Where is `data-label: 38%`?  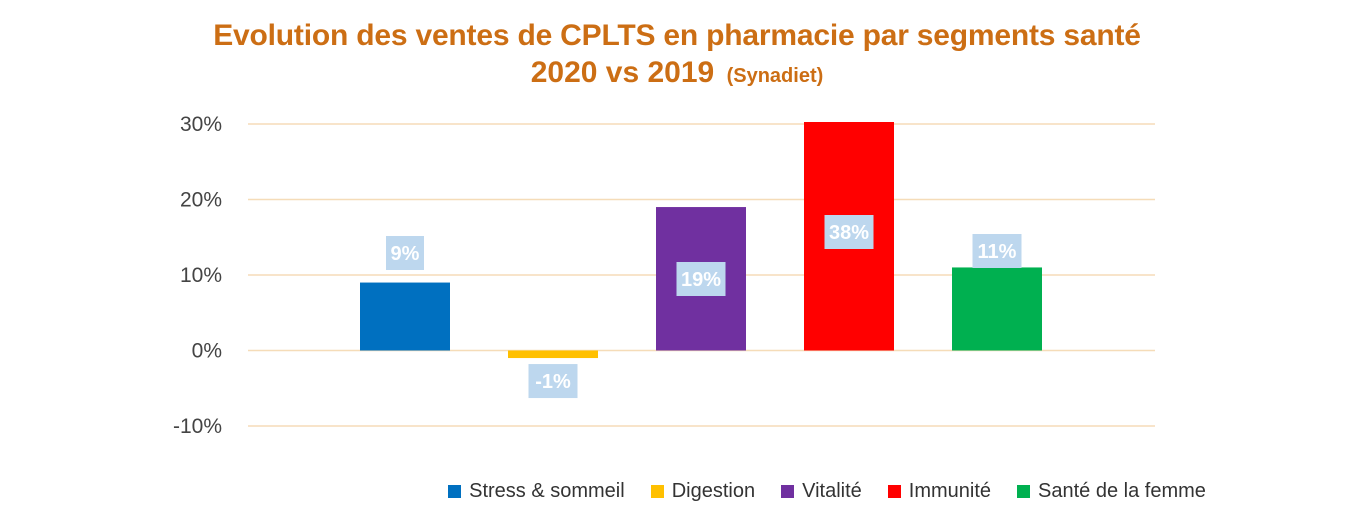
data-label: 38% is located at coordinates (849, 233).